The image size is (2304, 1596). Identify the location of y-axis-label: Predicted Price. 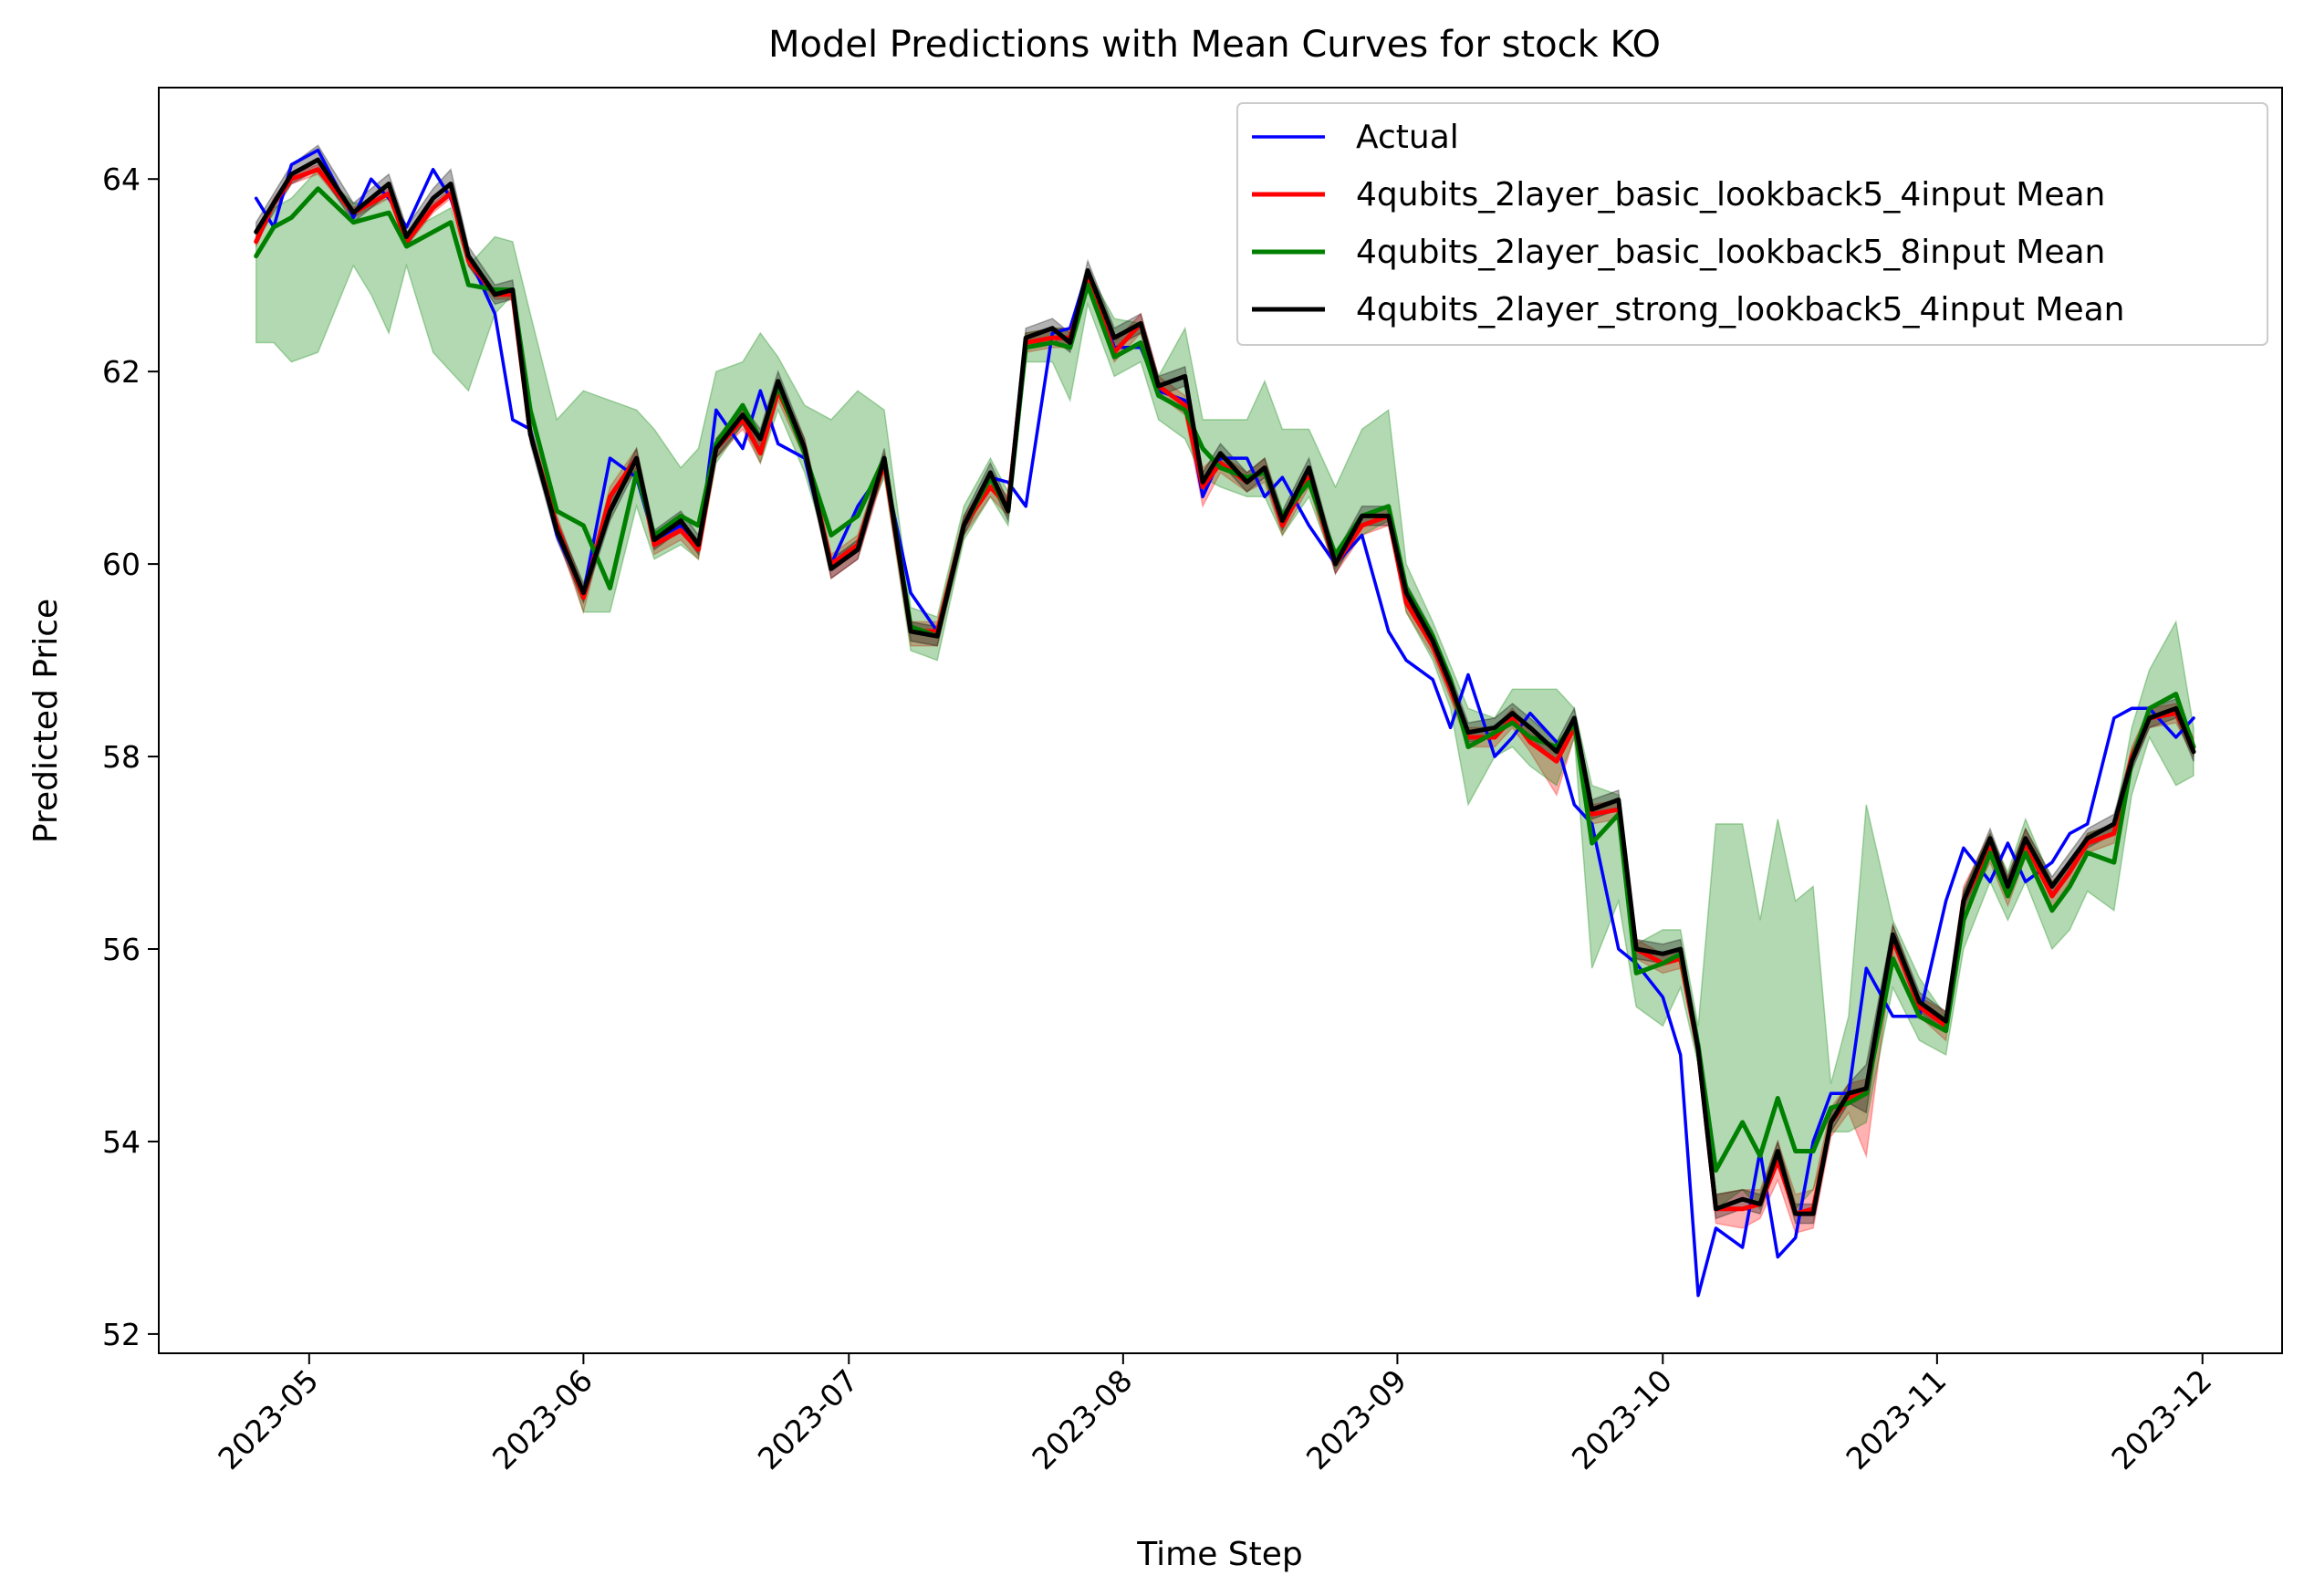
(46, 721).